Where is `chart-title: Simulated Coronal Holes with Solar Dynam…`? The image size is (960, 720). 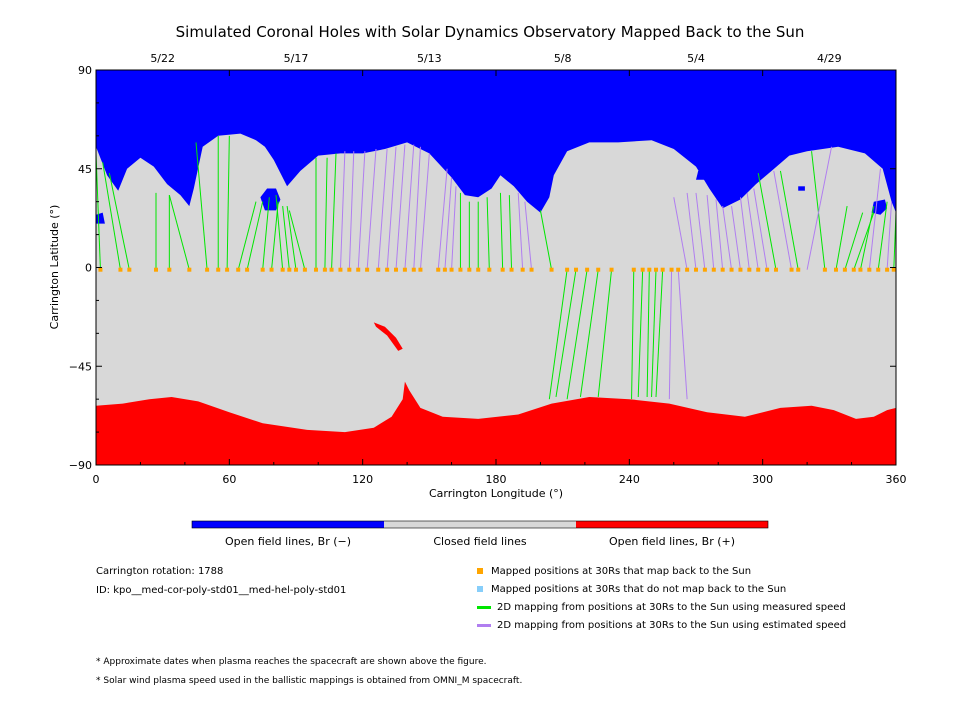
chart-title: Simulated Coronal Holes with Solar Dynam… is located at coordinates (490, 32).